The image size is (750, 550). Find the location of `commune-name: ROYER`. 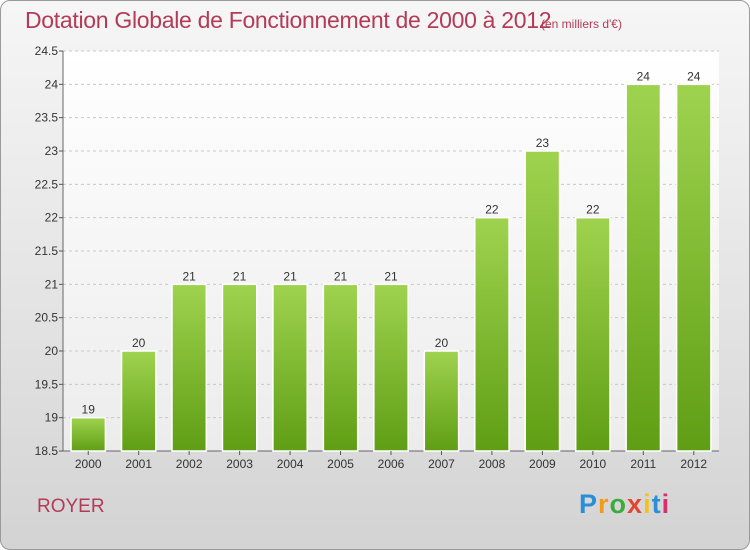

commune-name: ROYER is located at coordinates (71, 506).